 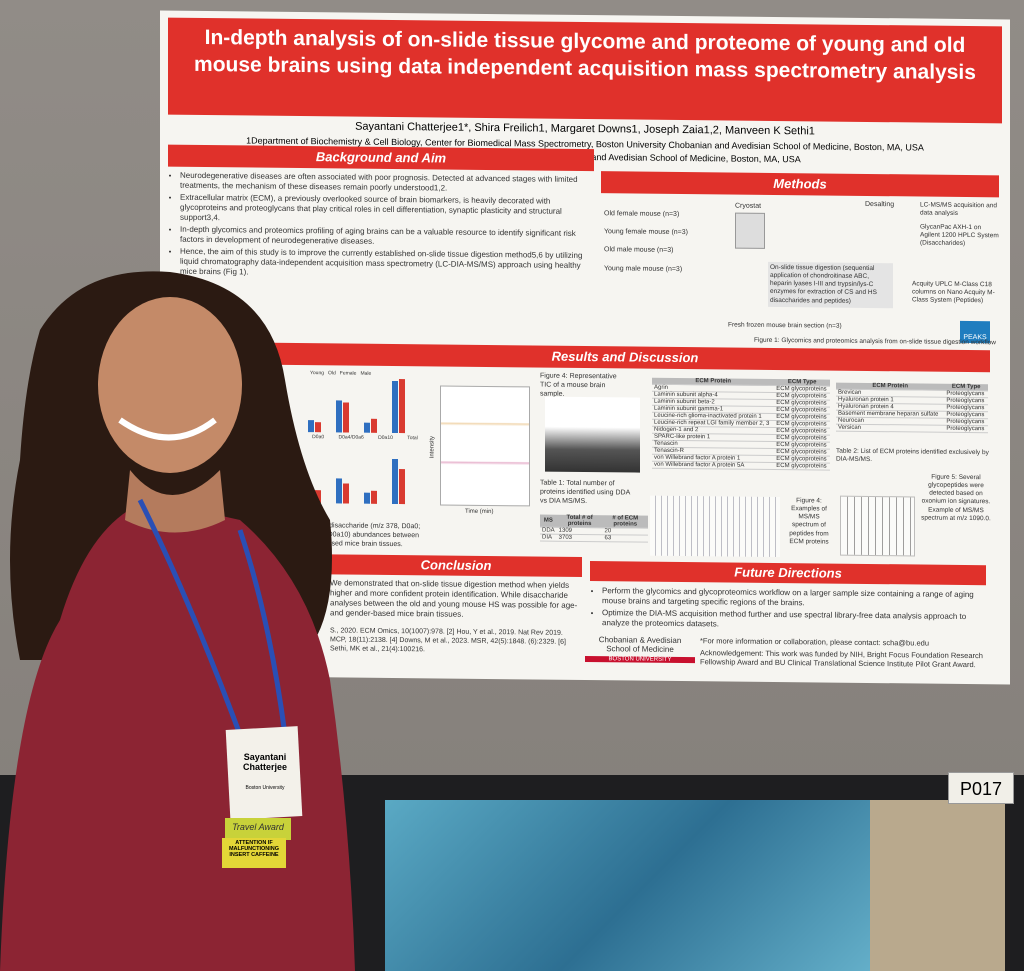 What do you see at coordinates (937, 885) in the screenshot?
I see `legs` at bounding box center [937, 885].